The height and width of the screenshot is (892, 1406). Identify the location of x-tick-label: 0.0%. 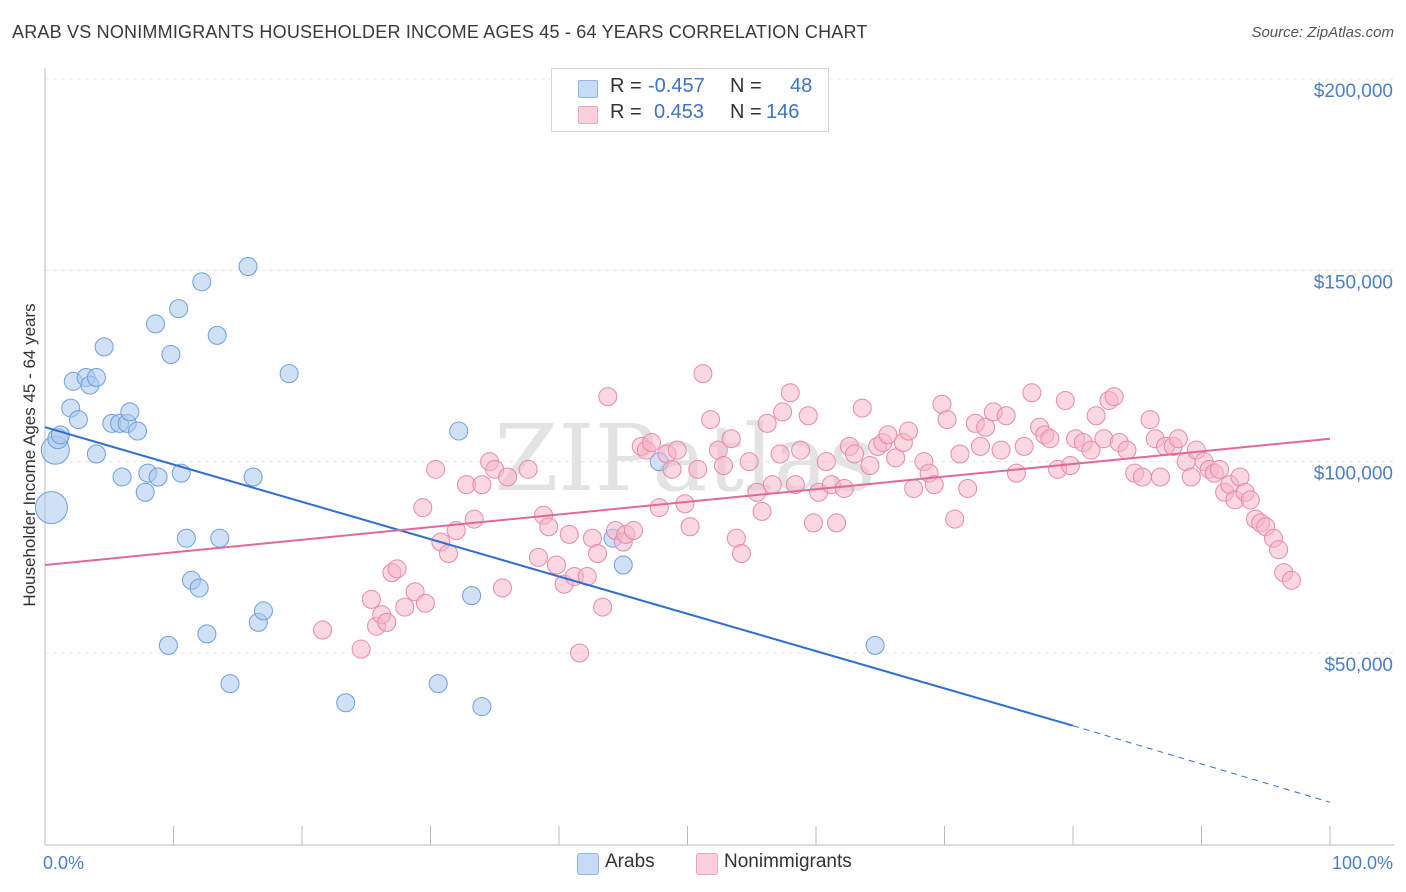
(63, 863).